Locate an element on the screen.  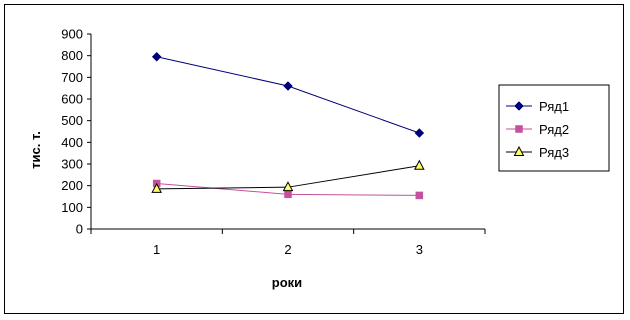
x-ticks: 1 2 3 is located at coordinates (288, 243).